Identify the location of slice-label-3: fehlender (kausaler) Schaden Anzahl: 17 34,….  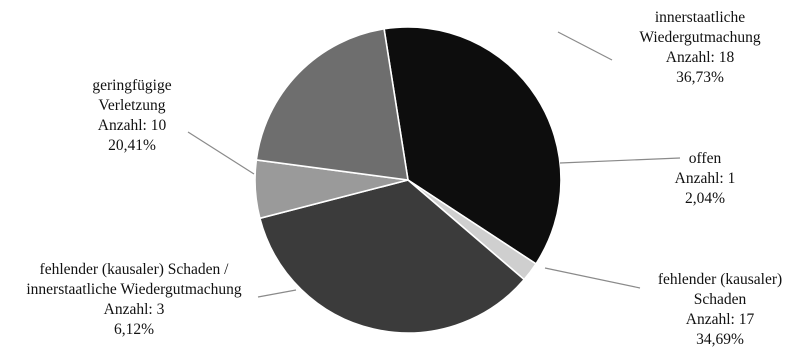
(720, 309).